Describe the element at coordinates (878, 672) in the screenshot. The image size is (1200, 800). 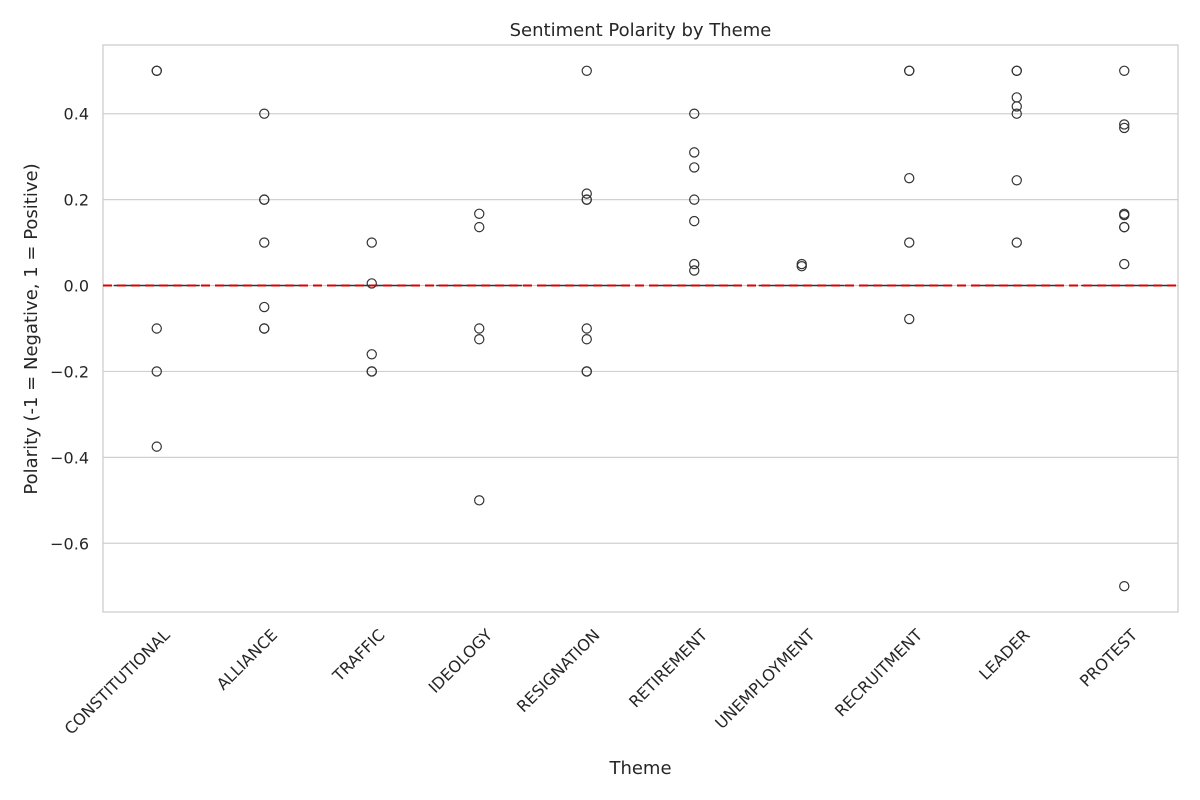
I see `x-tick-label: RECRUITMENT` at that location.